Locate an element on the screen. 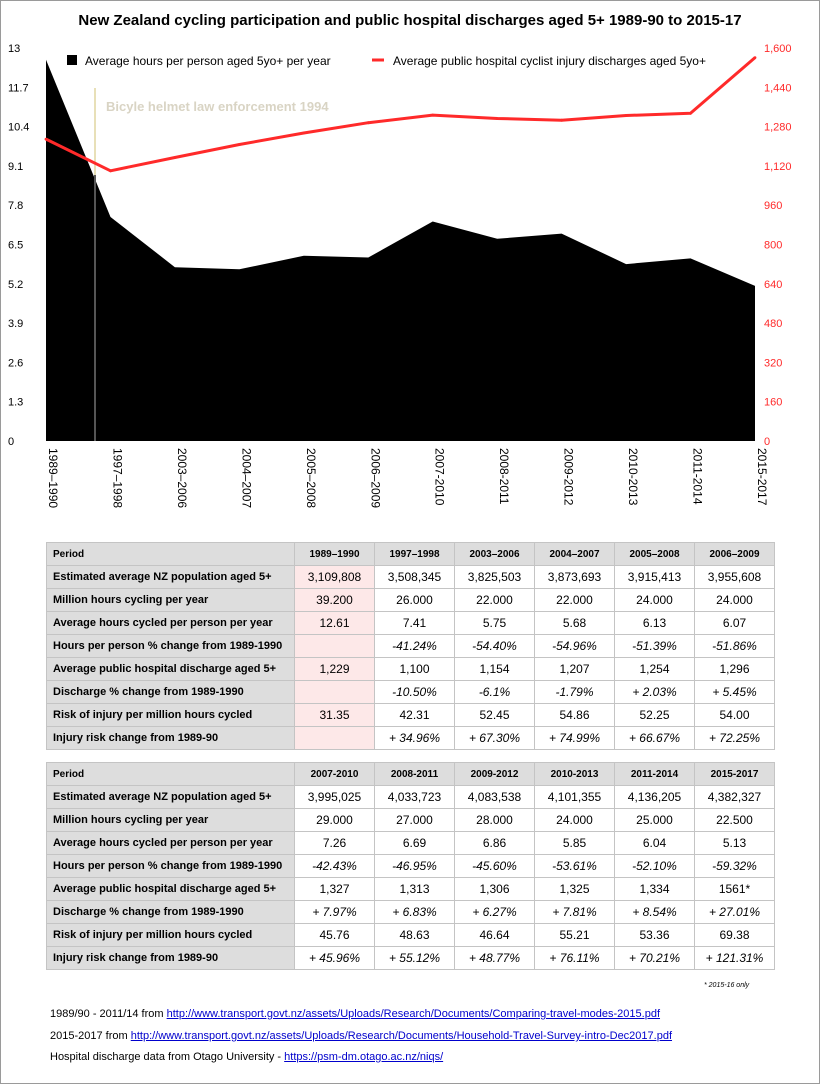 The image size is (820, 1084). right-tick-label: 1,280 is located at coordinates (778, 128).